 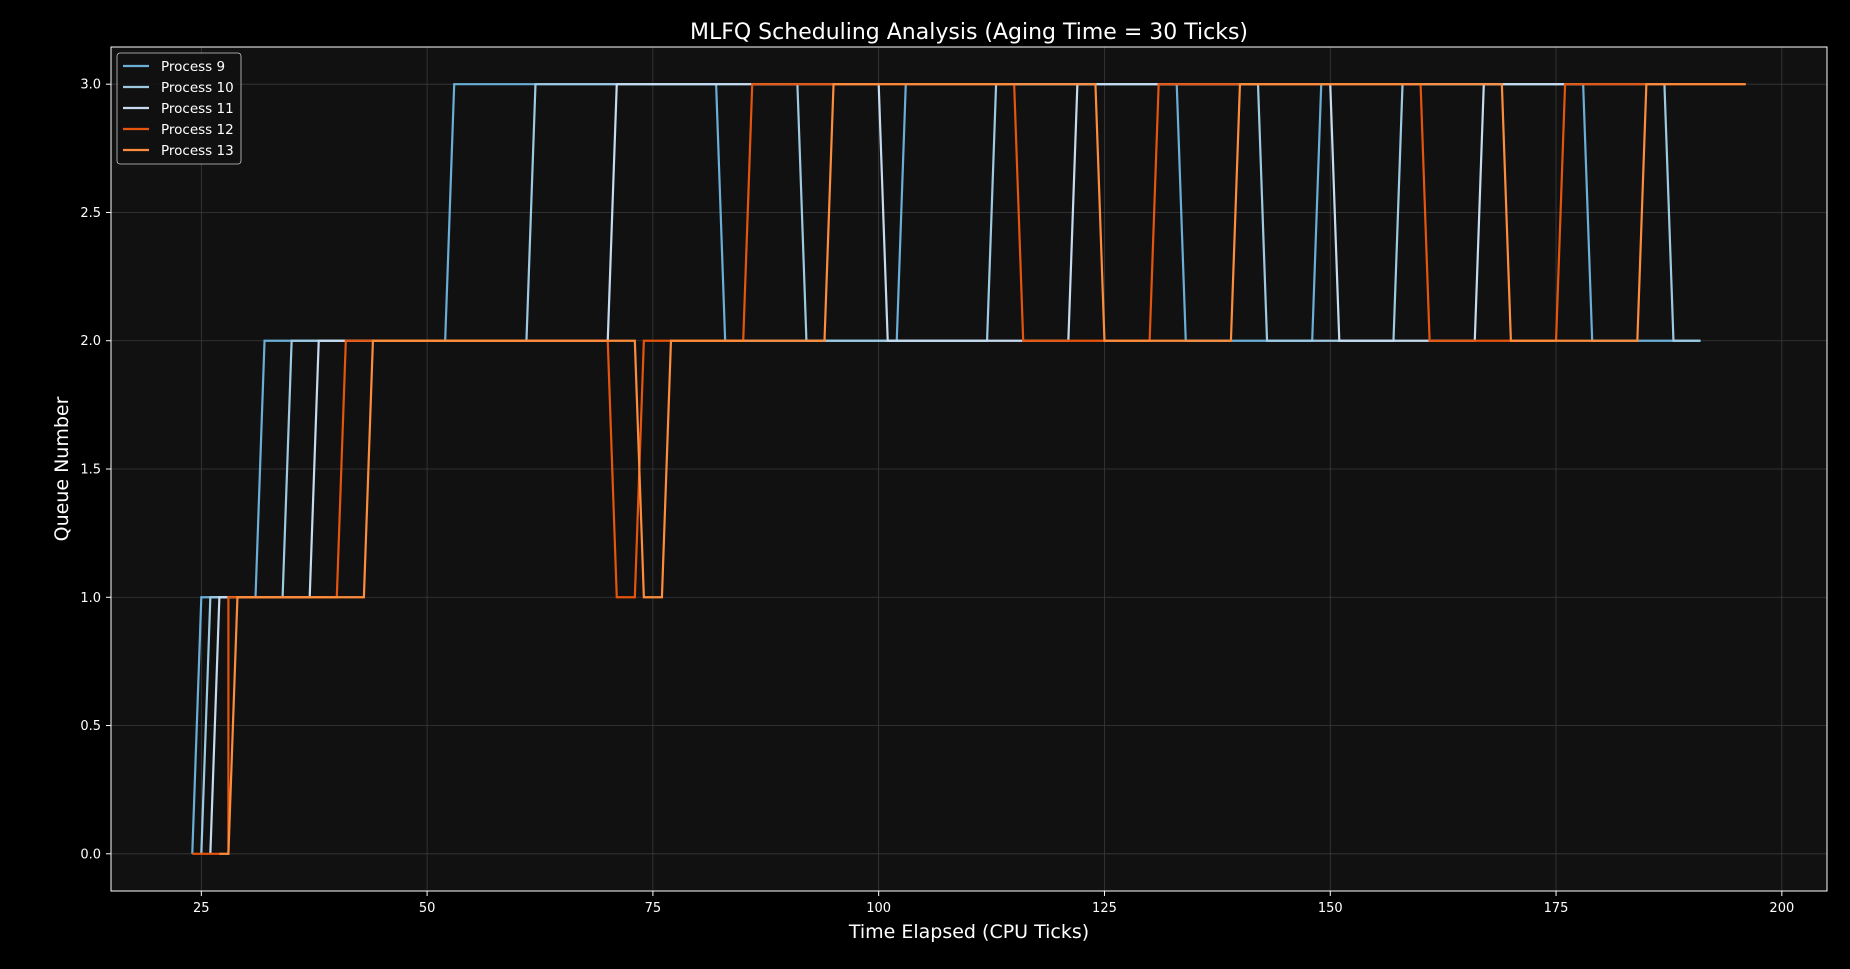 I want to click on x-tick-label: 25, so click(x=201, y=908).